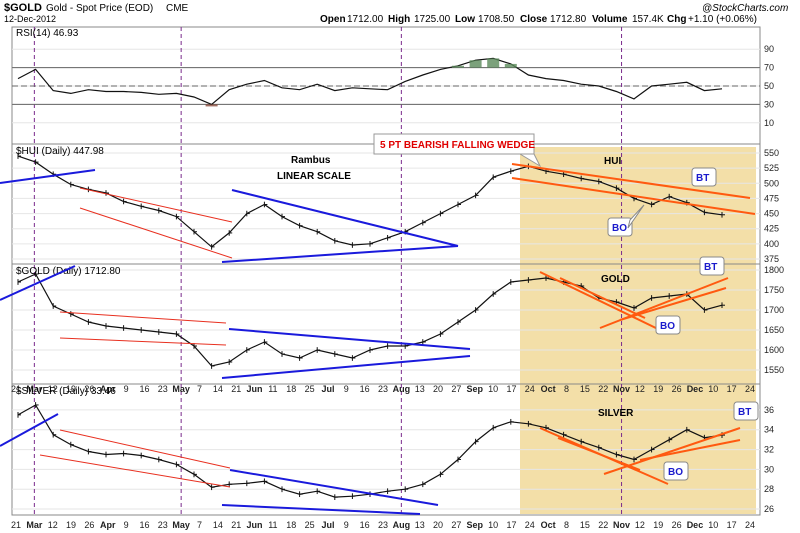  I want to click on high-value: 1725.00, so click(432, 19).